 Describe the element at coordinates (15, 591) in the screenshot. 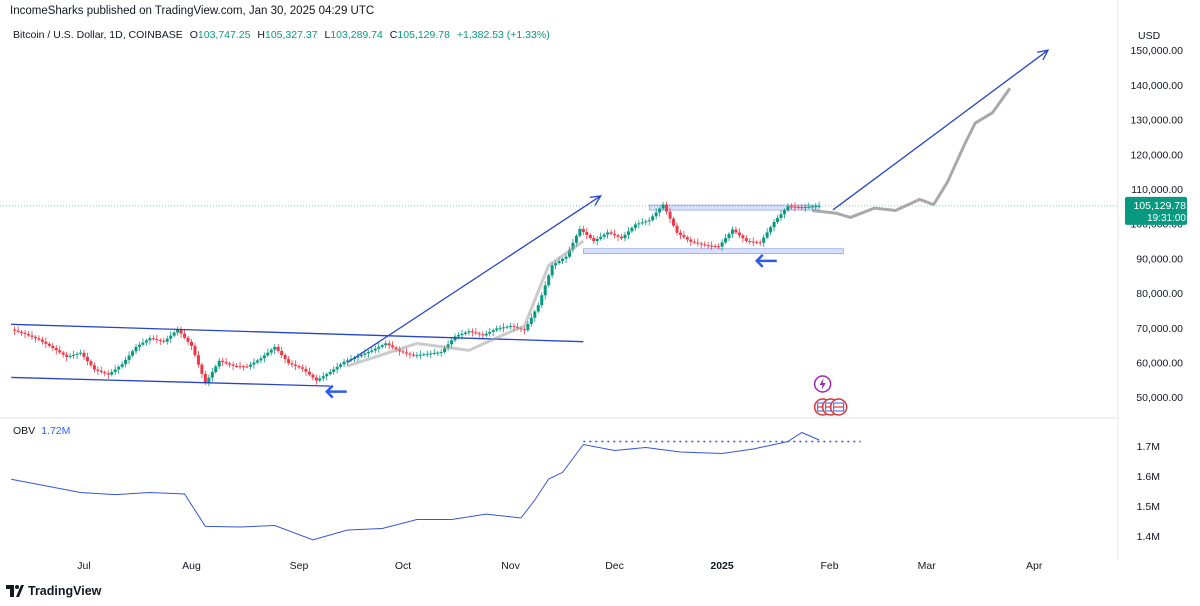

I see `tradingview-logo-icon` at that location.